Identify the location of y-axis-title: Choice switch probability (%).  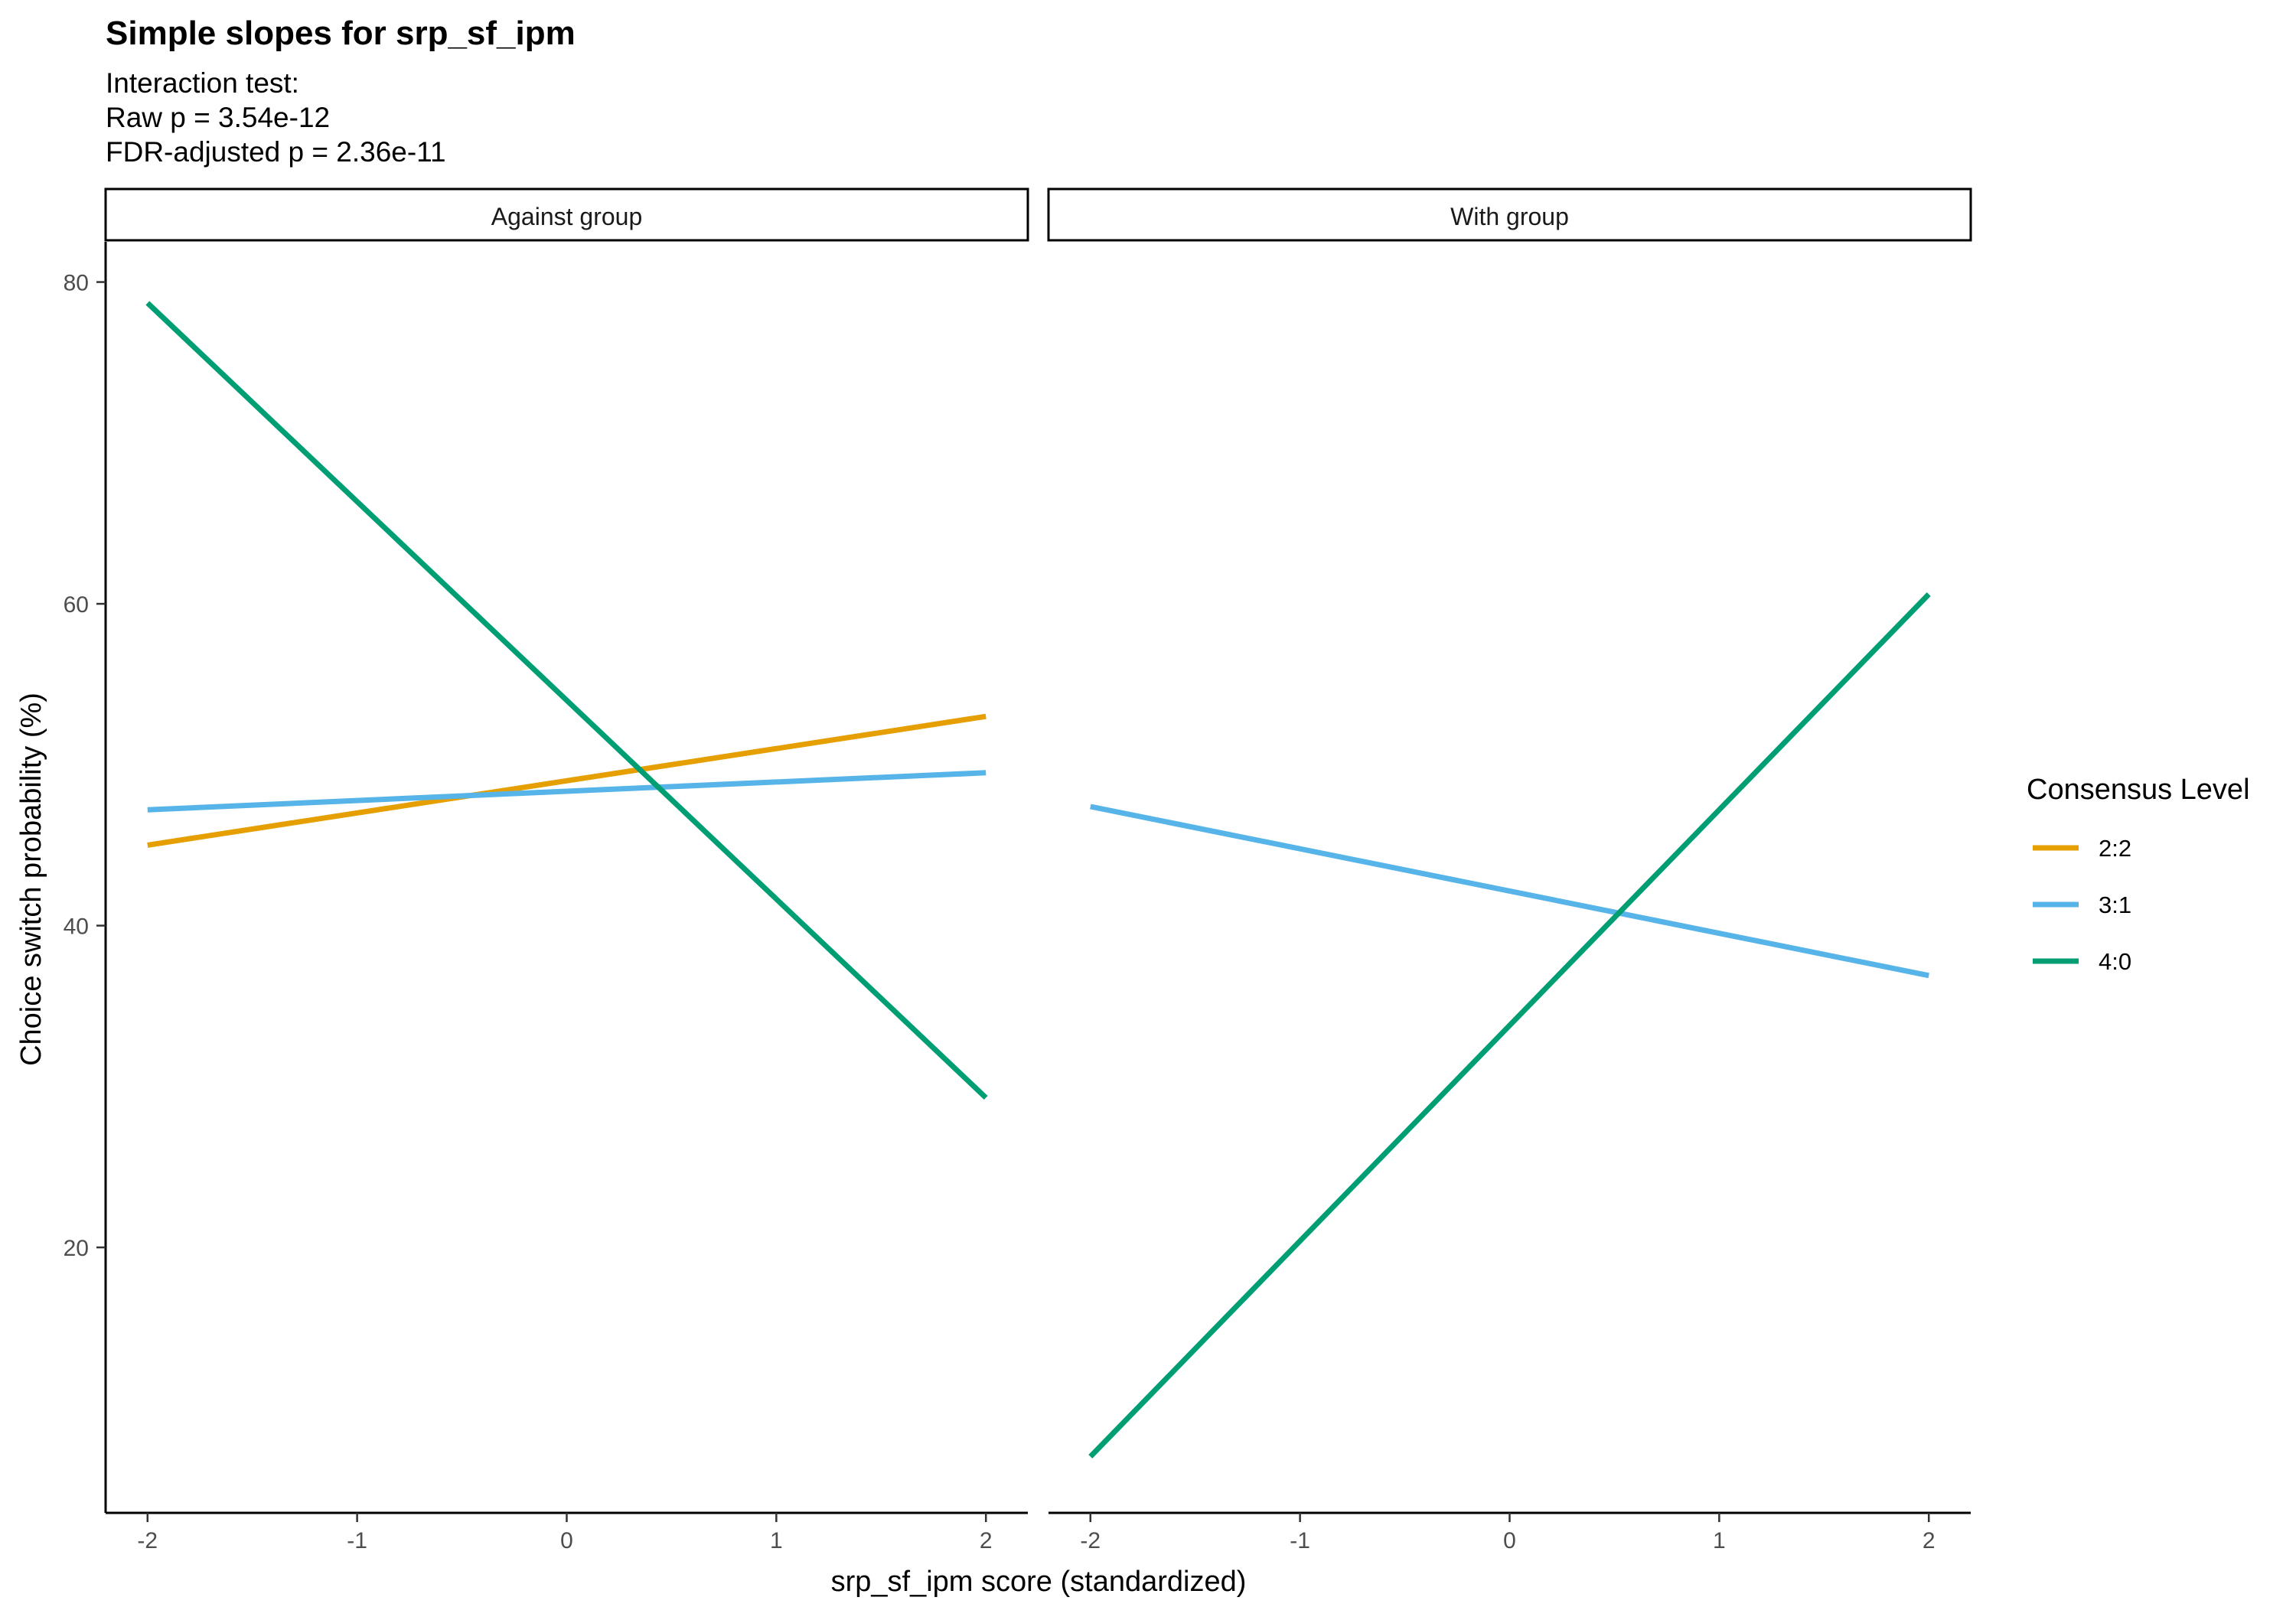
(31, 879).